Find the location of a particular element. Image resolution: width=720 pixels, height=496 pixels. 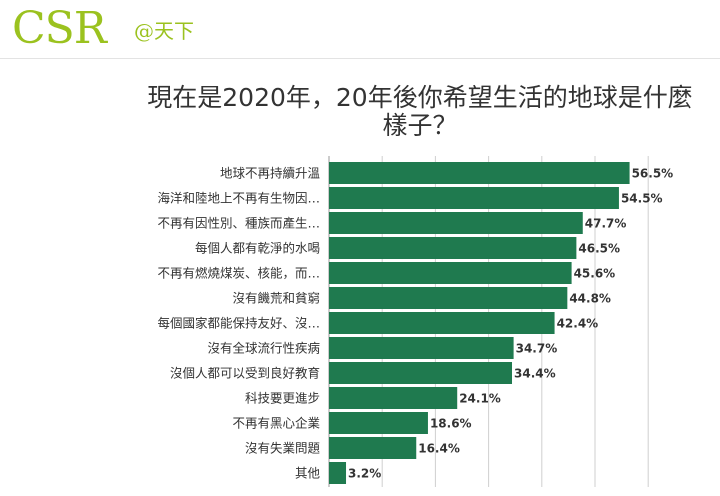

category-label: 其他 is located at coordinates (308, 473).